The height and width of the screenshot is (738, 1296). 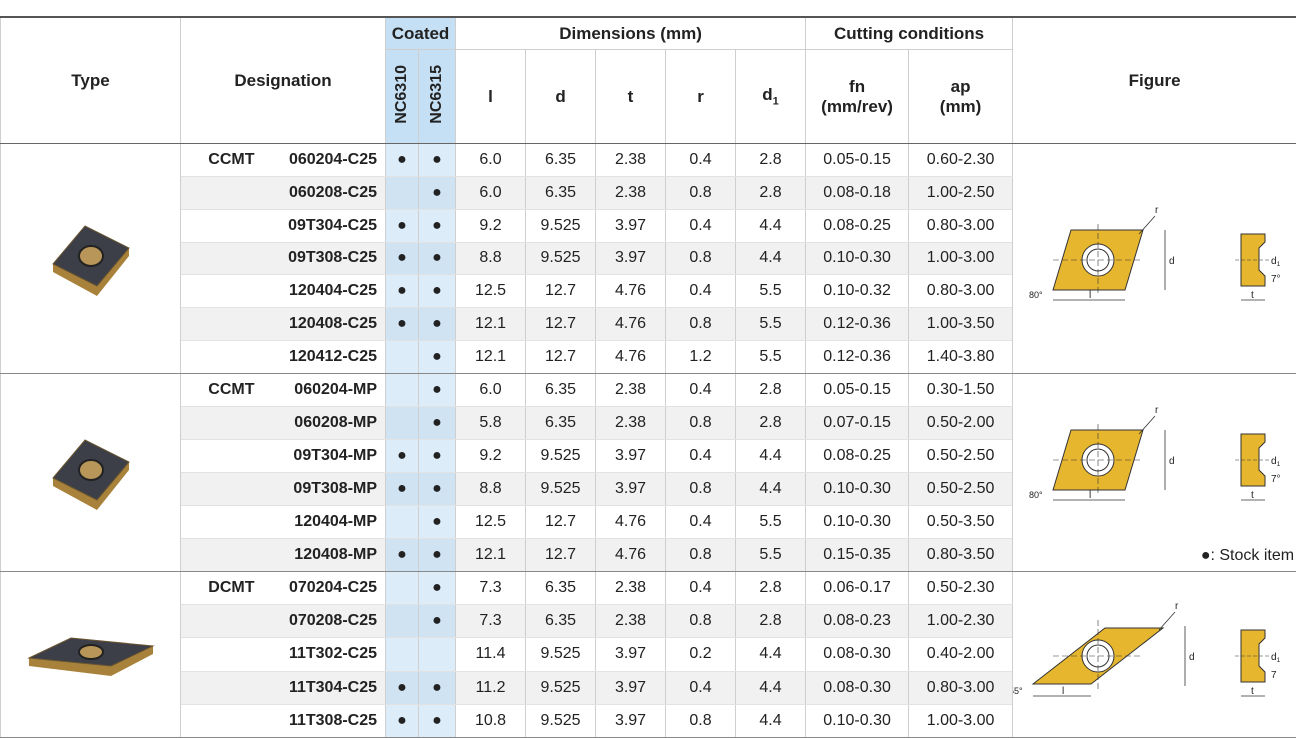 What do you see at coordinates (857, 423) in the screenshot?
I see `fn: 0.07-0.15` at bounding box center [857, 423].